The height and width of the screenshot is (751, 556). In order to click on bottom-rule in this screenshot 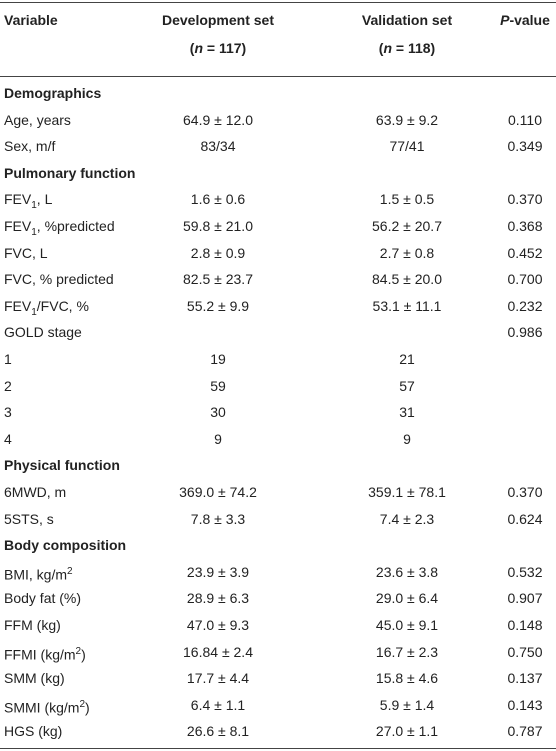, I will do `click(278, 748)`.